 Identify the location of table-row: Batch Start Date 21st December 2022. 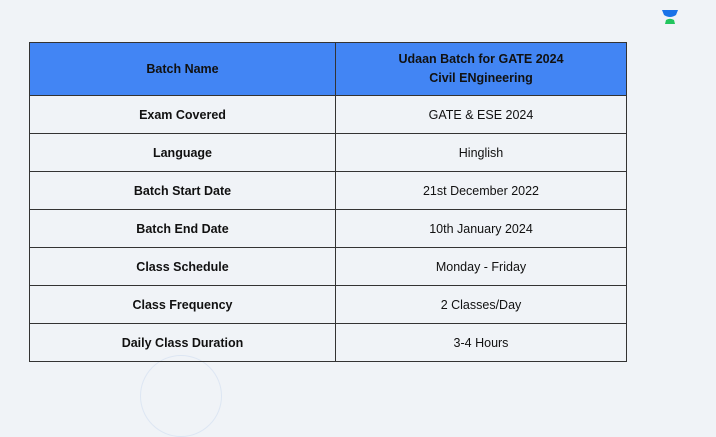
(328, 190).